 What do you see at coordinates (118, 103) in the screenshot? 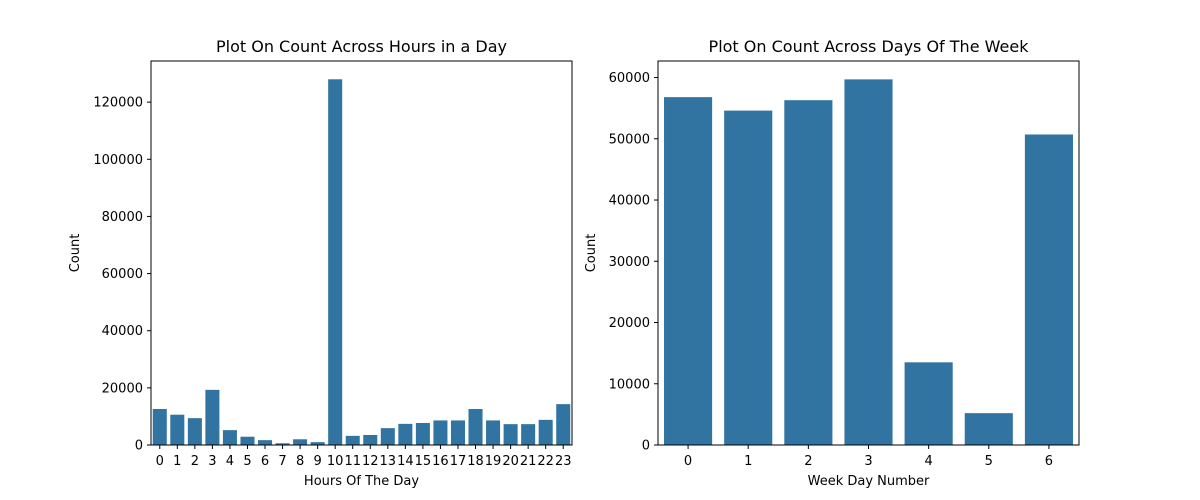
I see `hours-chart-y-tick-label: 120000` at bounding box center [118, 103].